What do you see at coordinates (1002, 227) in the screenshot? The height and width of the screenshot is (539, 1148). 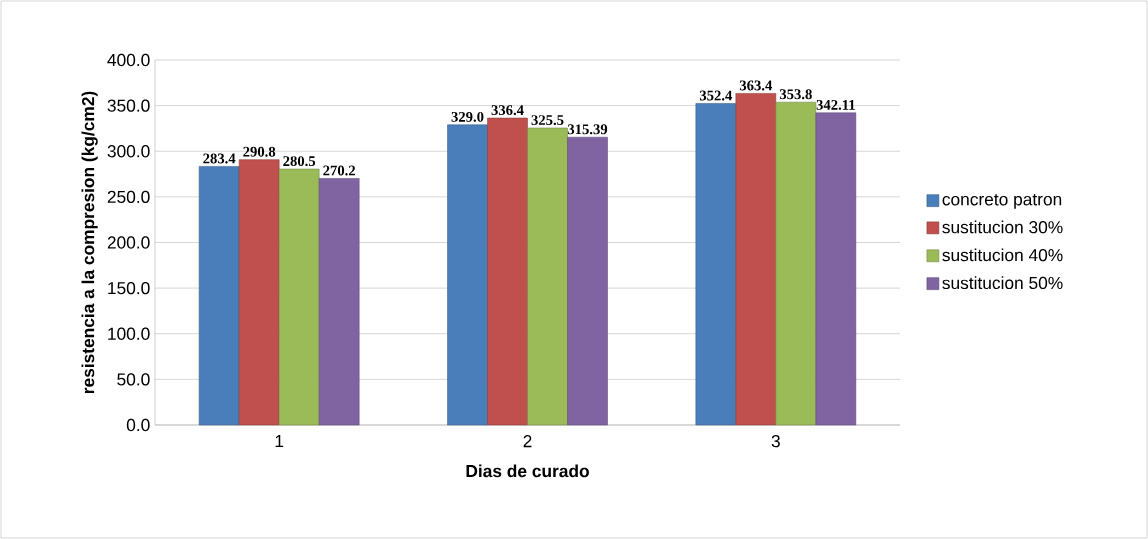 I see `legend-label: sustitucion 30%` at bounding box center [1002, 227].